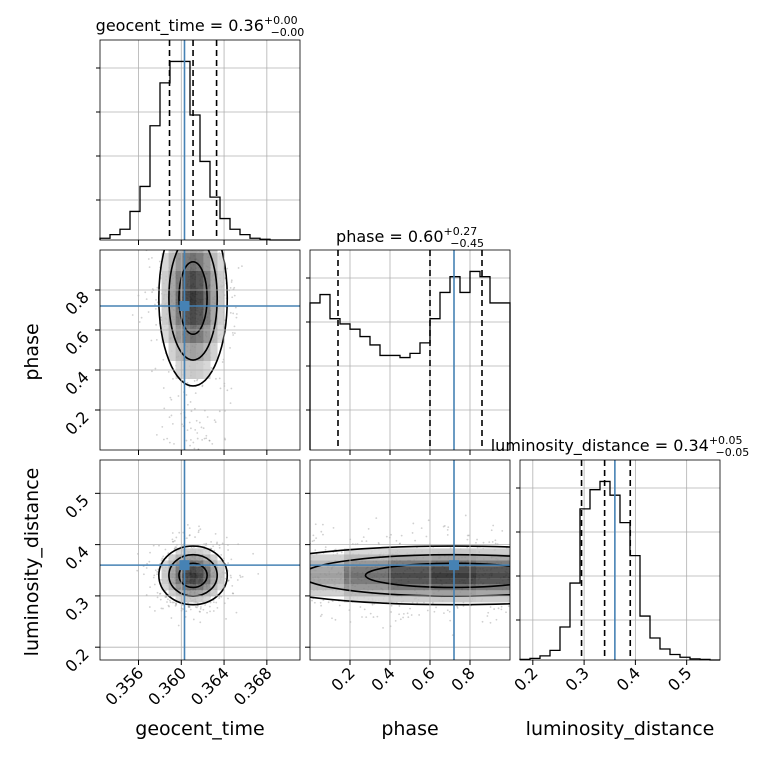 This screenshot has width=760, height=760. Describe the element at coordinates (210, 686) in the screenshot. I see `xtick-label-geocent-time-vs-luminosity-distance-2: 0.364` at that location.